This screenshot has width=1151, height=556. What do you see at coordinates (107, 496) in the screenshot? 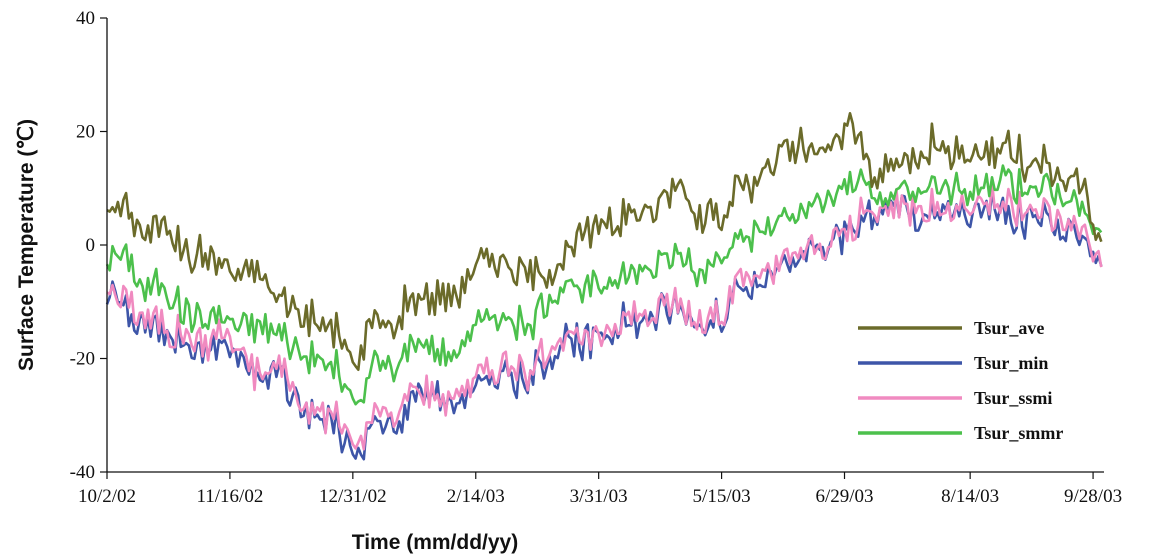
I see `x-tick-label: 10/2/02` at bounding box center [107, 496].